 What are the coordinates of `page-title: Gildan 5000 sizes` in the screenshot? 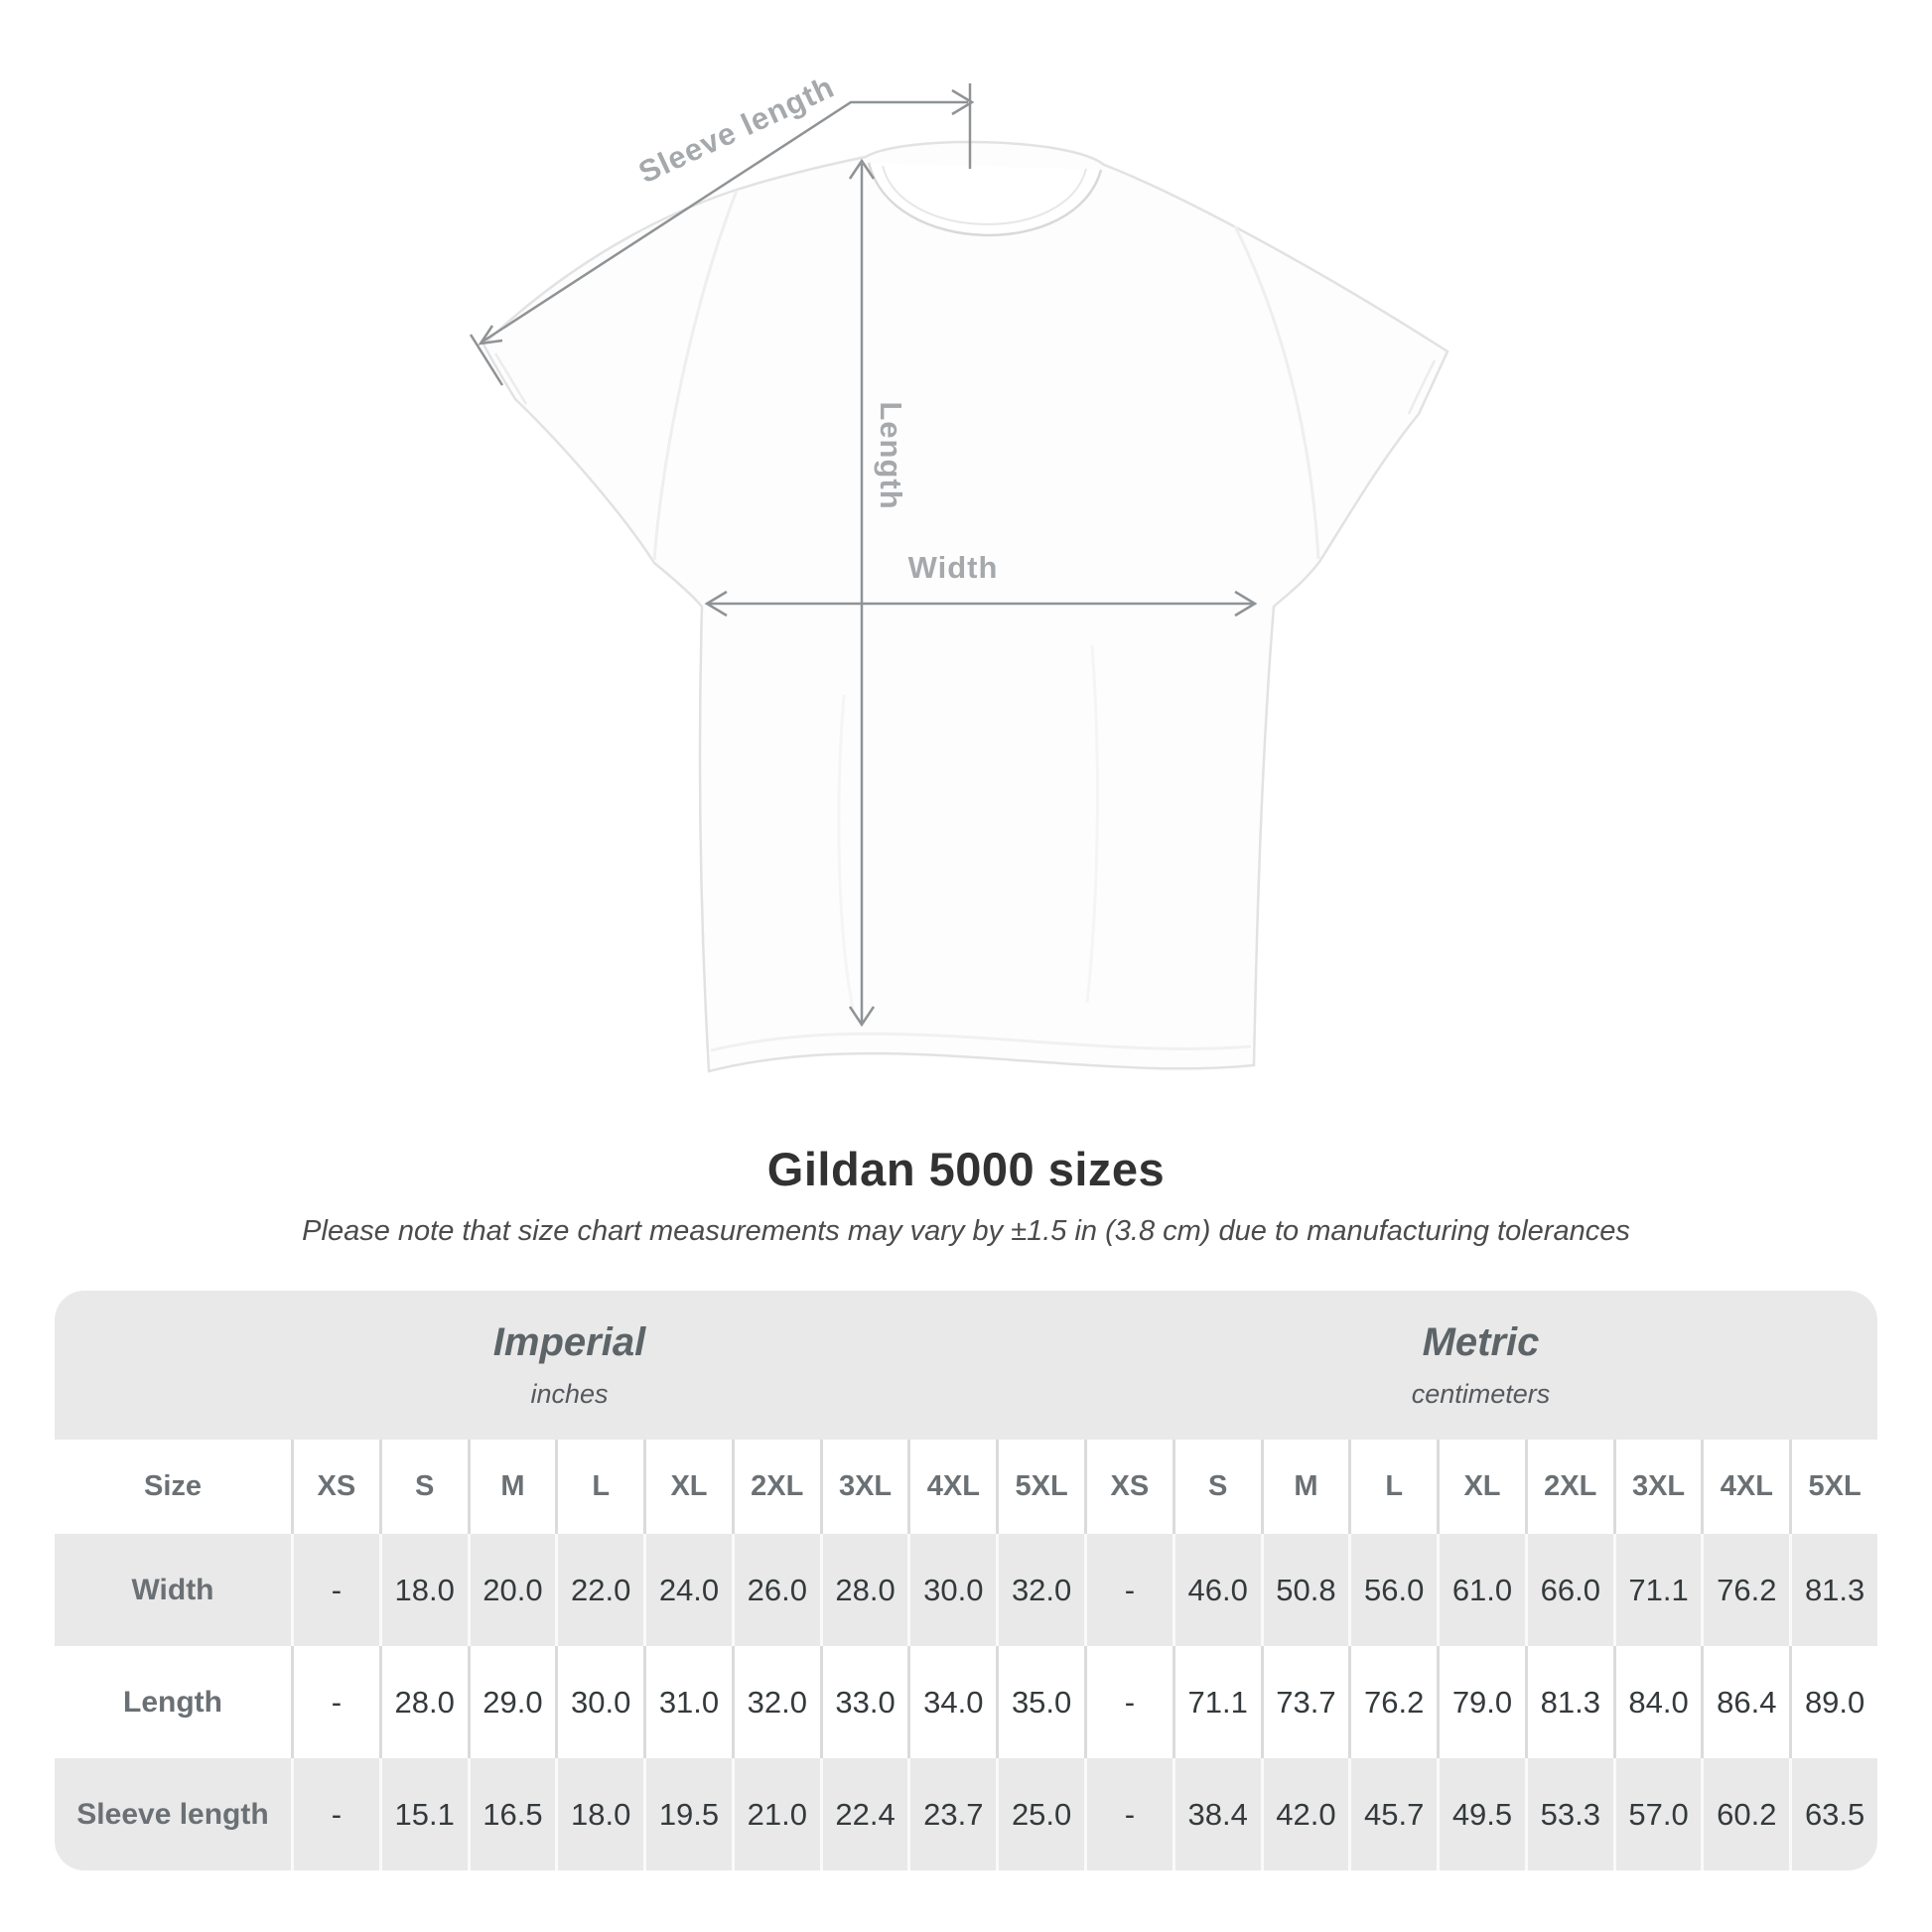 It's located at (966, 1169).